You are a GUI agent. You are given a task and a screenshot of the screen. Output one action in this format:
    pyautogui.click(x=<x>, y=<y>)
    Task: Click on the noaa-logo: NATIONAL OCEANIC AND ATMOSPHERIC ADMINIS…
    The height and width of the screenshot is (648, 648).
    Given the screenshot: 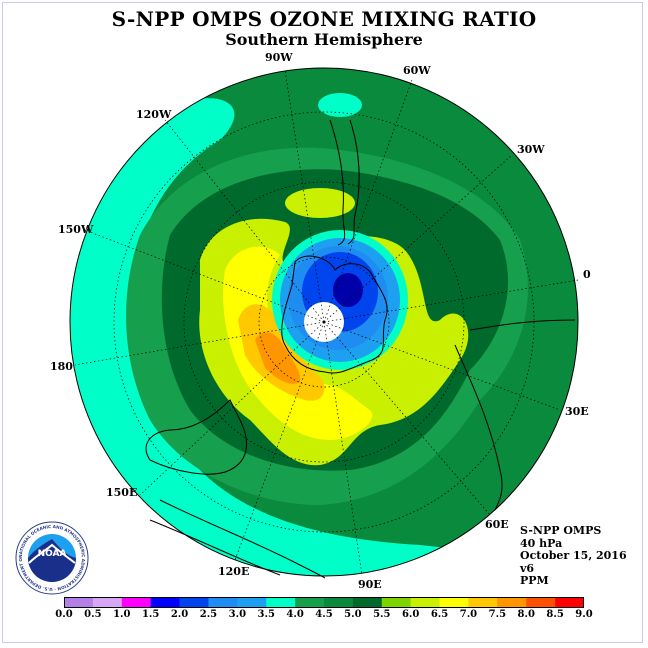 What is the action you would take?
    pyautogui.click(x=52, y=558)
    